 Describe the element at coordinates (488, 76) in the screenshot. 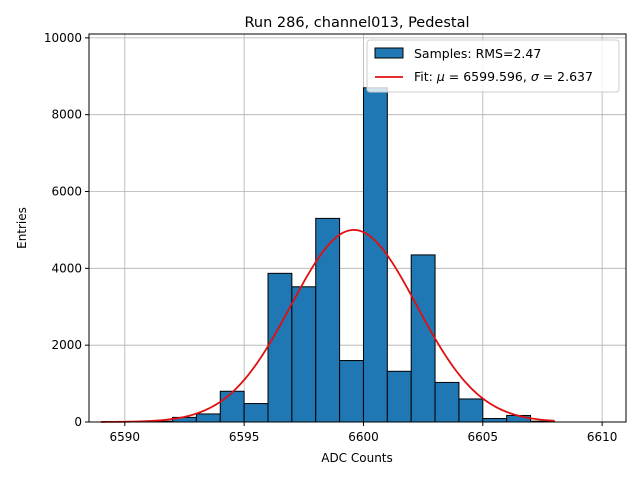

I see `legend-fit-mu-value: = 6599.596,` at that location.